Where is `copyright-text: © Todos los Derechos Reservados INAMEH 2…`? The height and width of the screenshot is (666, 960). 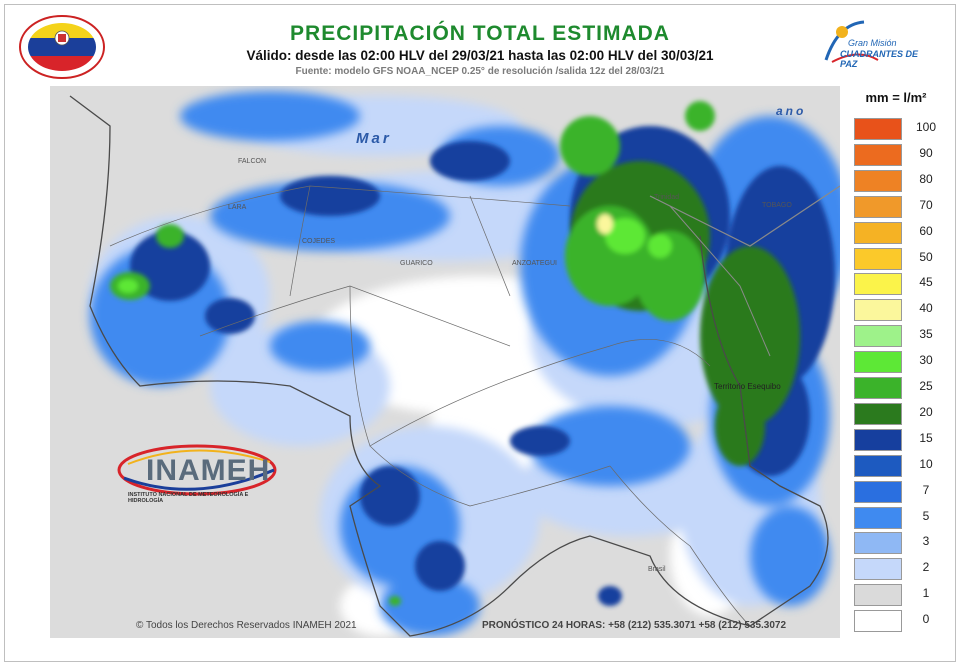 copyright-text: © Todos los Derechos Reservados INAMEH 2… is located at coordinates (246, 625).